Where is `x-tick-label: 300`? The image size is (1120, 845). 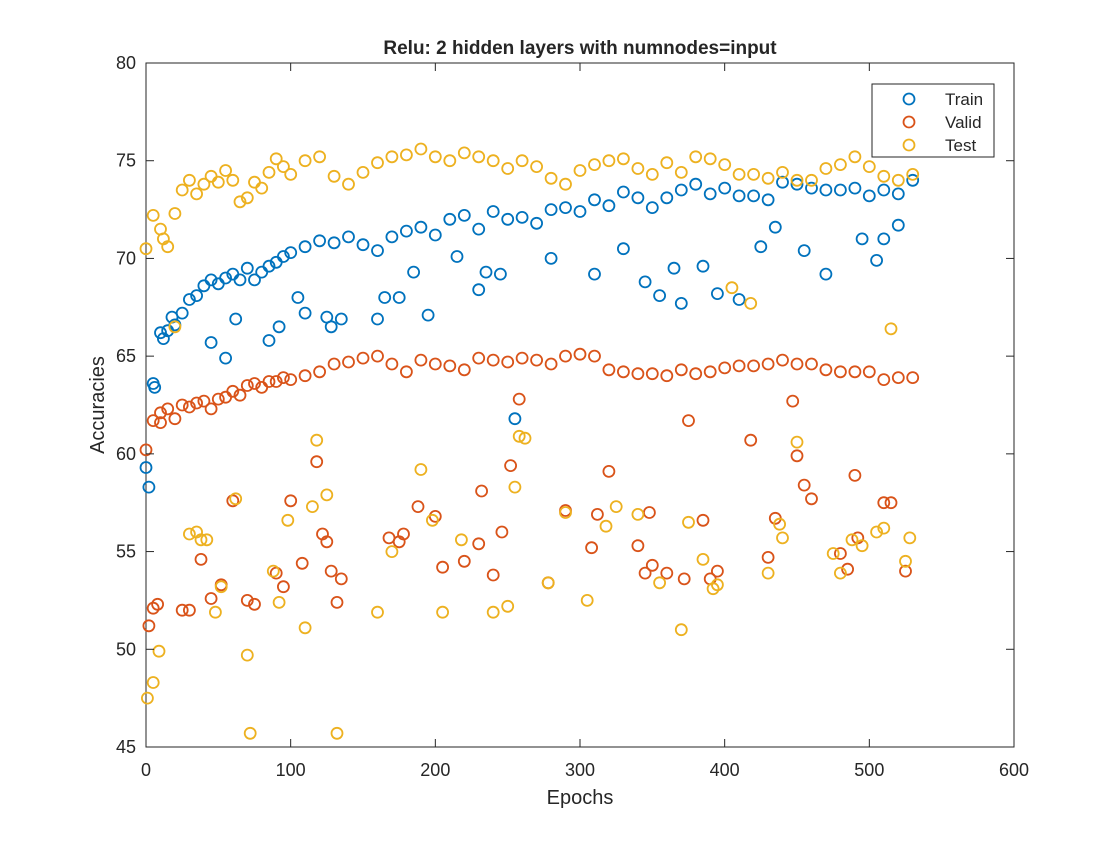
x-tick-label: 300 is located at coordinates (580, 770).